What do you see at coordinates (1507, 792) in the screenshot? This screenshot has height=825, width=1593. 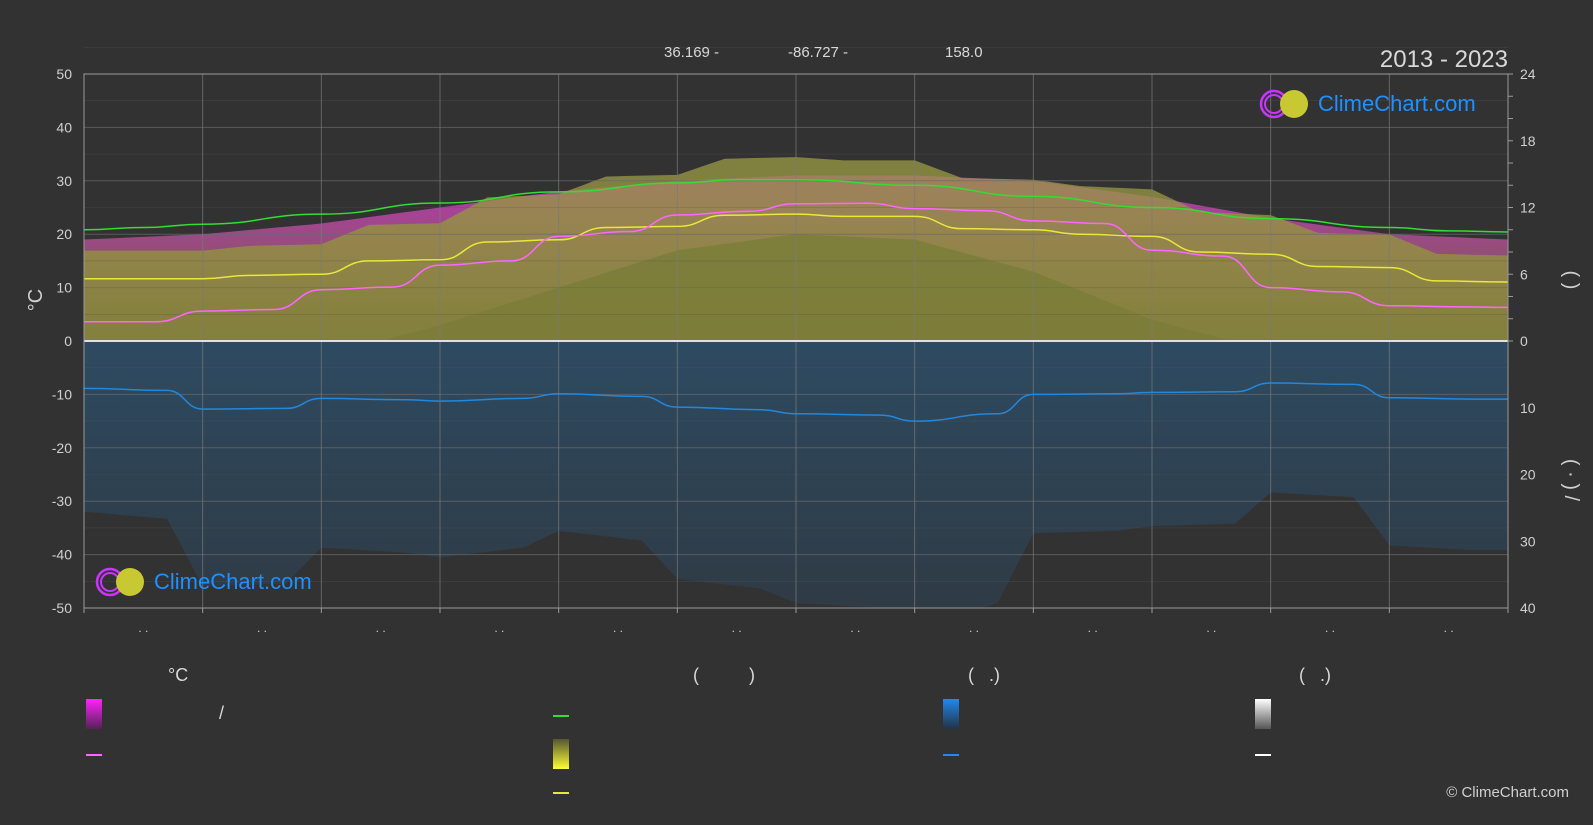 I see `copyright: © ClimeChart.com` at bounding box center [1507, 792].